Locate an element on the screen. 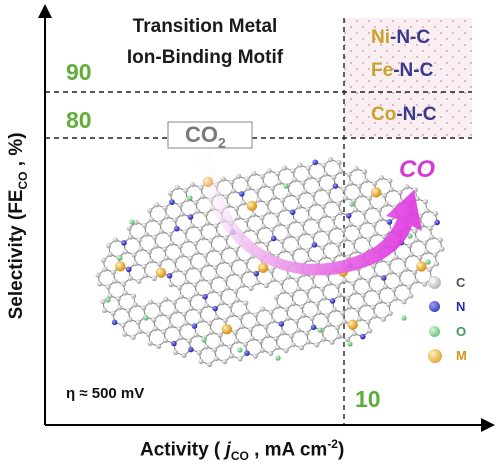 The height and width of the screenshot is (471, 501). metal-atom is located at coordinates (263, 268).